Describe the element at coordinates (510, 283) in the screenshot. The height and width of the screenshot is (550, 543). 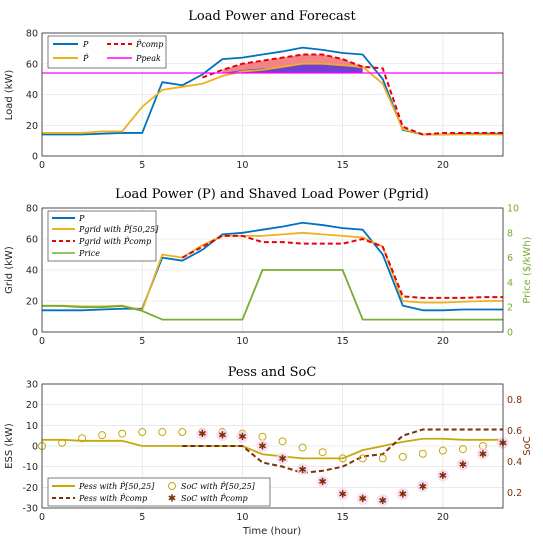
I see `y-right-tick-label: 4` at that location.